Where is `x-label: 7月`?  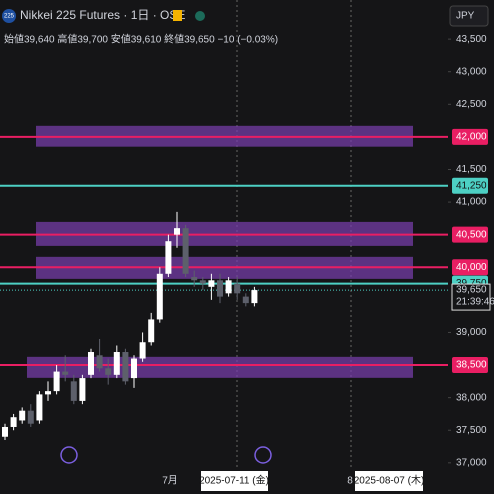 x-label: 7月 is located at coordinates (170, 481).